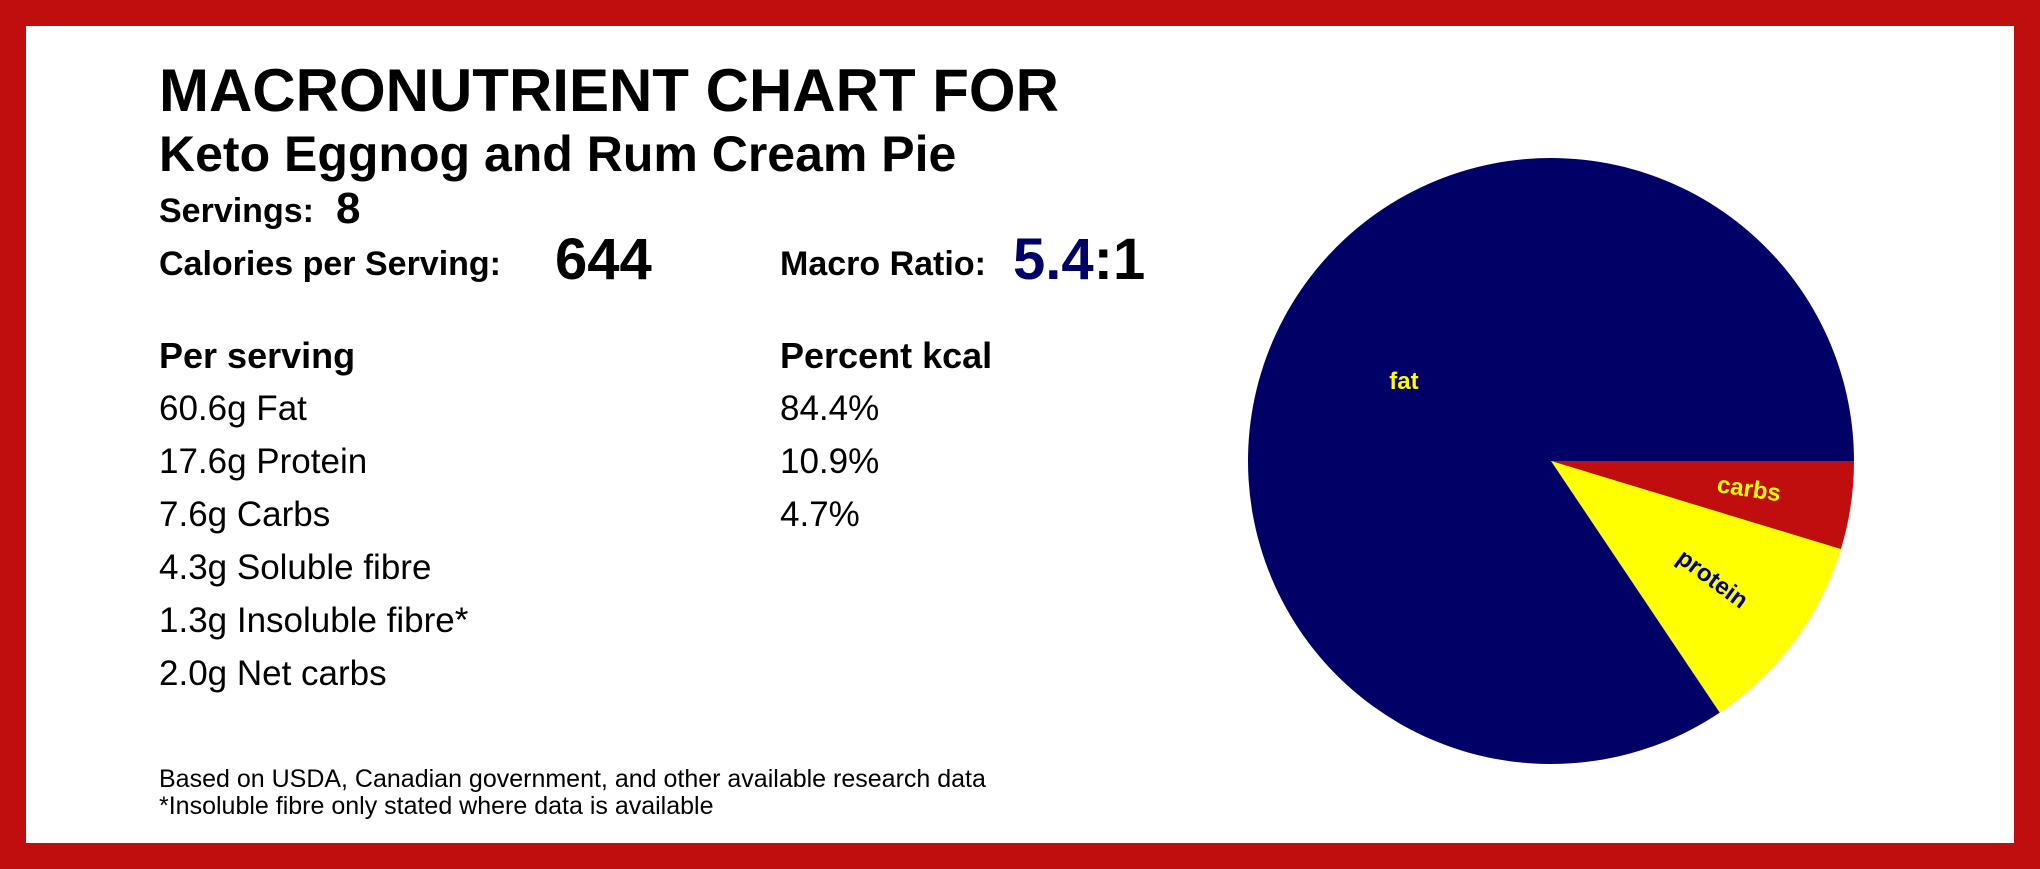 The width and height of the screenshot is (2040, 869). What do you see at coordinates (1119, 259) in the screenshot?
I see `macro-ratio-suffix: :1` at bounding box center [1119, 259].